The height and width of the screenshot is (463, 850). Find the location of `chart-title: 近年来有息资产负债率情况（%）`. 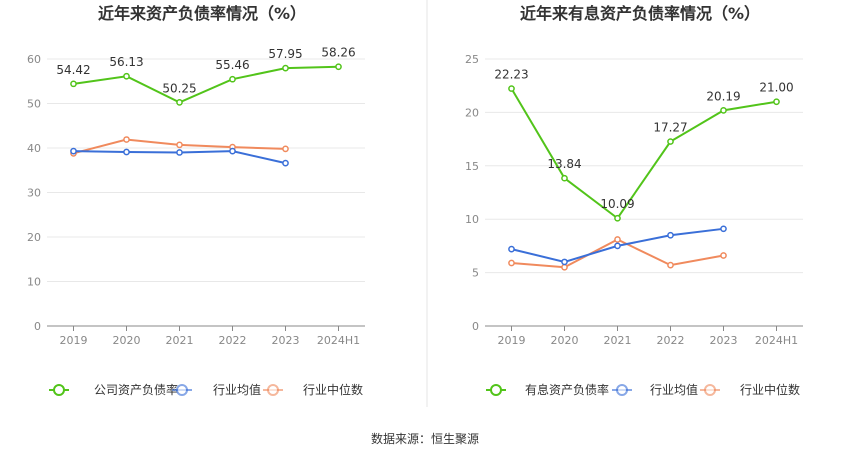

chart-title: 近年来有息资产负债率情况（%） is located at coordinates (640, 13).